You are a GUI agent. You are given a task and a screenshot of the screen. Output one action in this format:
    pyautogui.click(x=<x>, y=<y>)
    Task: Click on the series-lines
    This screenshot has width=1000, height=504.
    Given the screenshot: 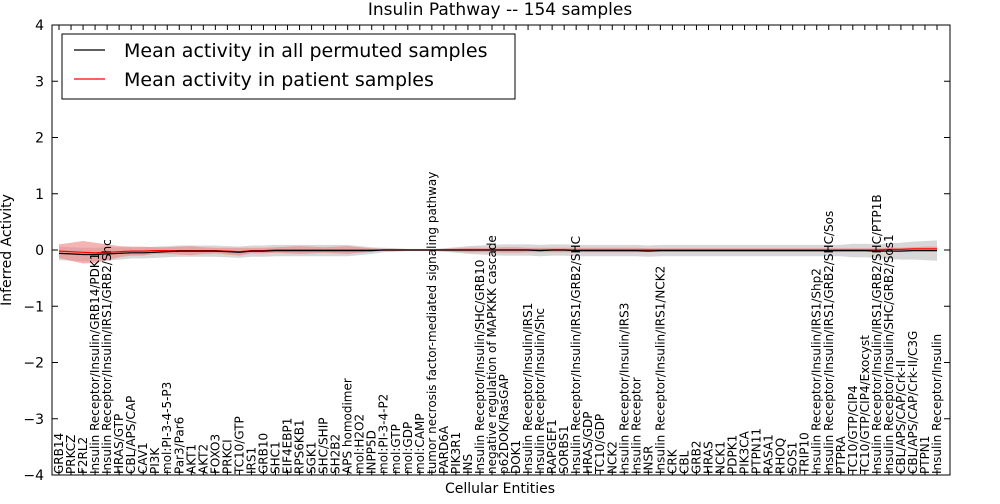 What is the action you would take?
    pyautogui.click(x=497, y=252)
    